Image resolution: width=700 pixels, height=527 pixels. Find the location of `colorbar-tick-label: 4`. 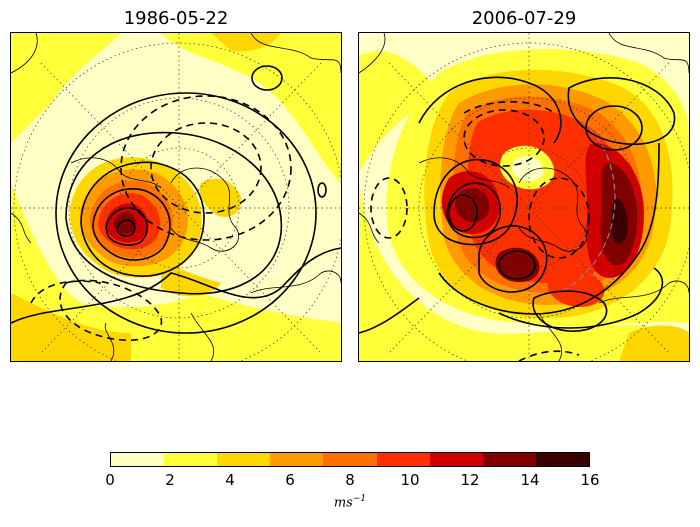

colorbar-tick-label: 4 is located at coordinates (230, 480).